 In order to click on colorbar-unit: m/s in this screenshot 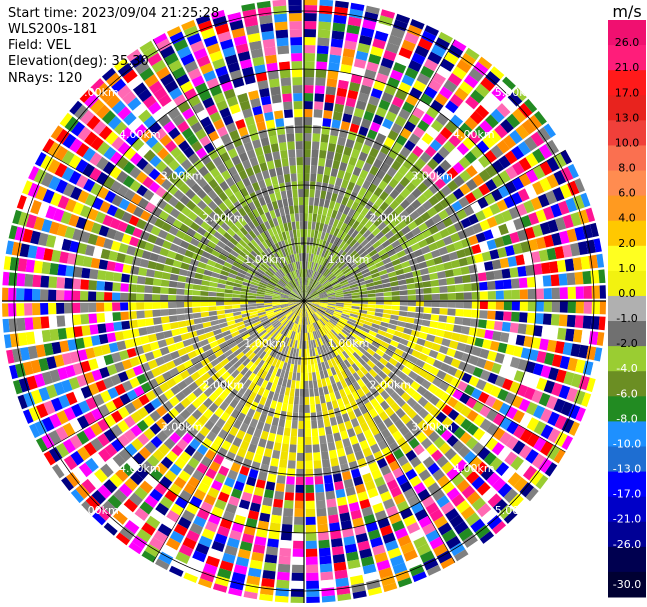, I will do `click(626, 11)`.